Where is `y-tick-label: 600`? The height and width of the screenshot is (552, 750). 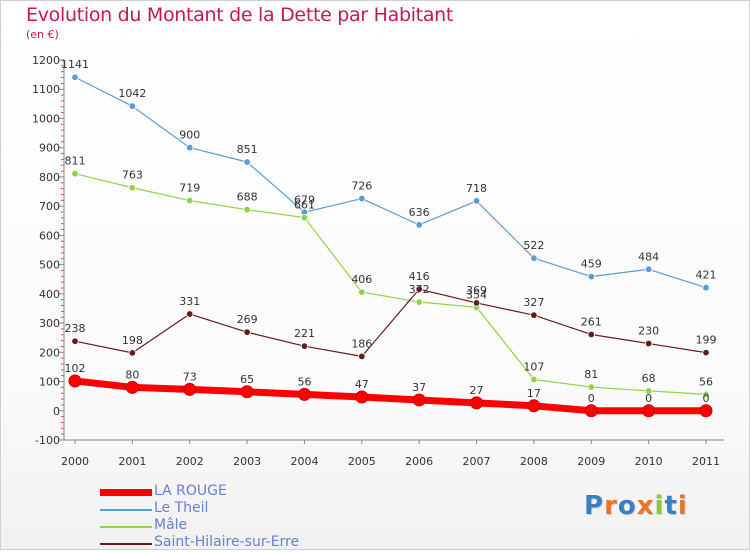
y-tick-label: 600 is located at coordinates (49, 235).